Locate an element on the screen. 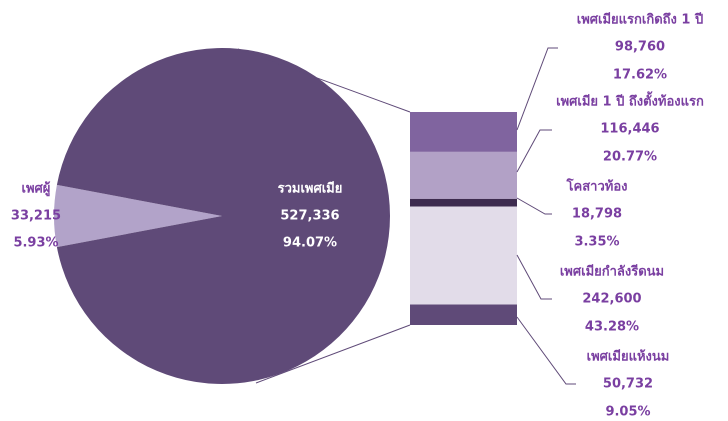 The height and width of the screenshot is (421, 728). bar-label: เพศเมีย 1 ปี ถึงตั้งท้องแรก is located at coordinates (630, 100).